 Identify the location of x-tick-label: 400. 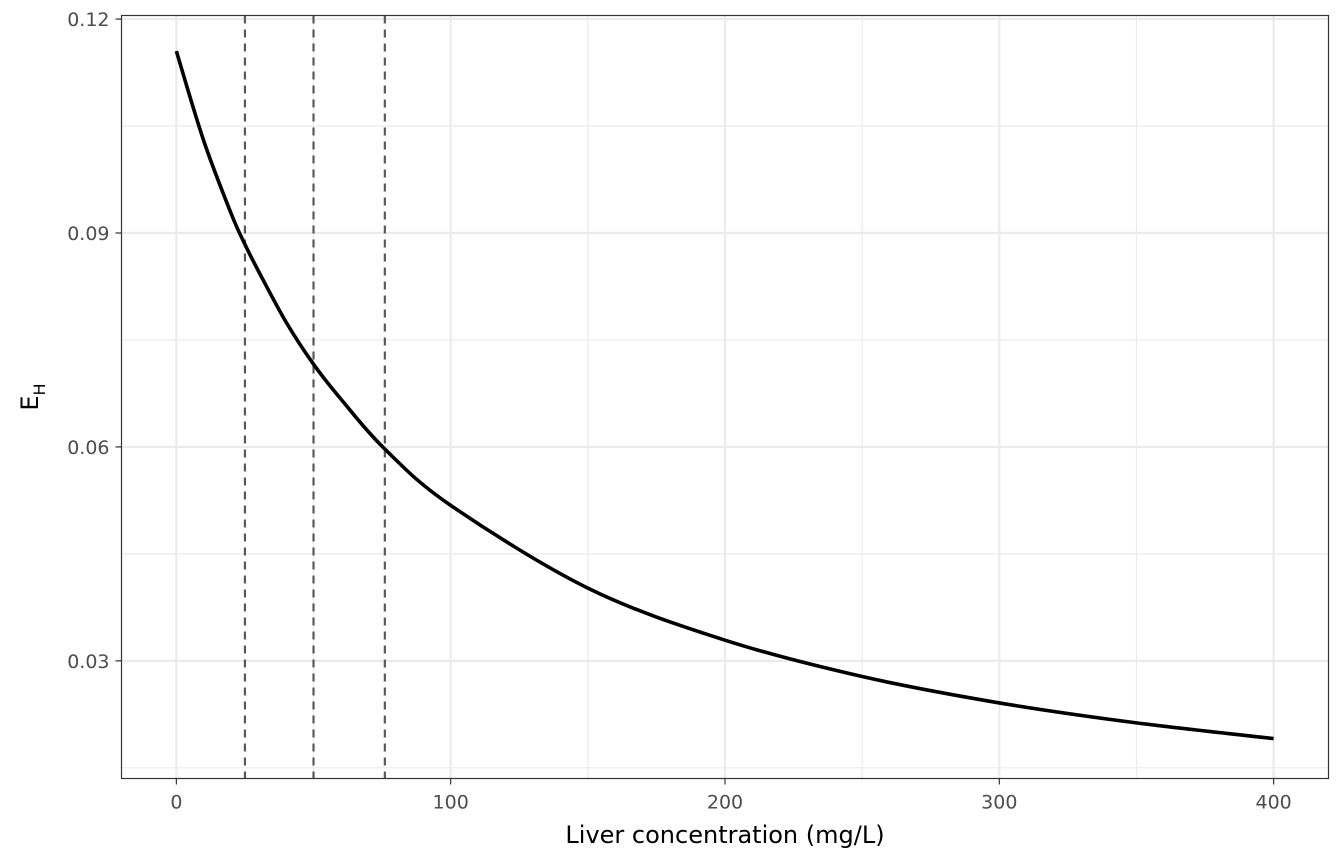
(1274, 803).